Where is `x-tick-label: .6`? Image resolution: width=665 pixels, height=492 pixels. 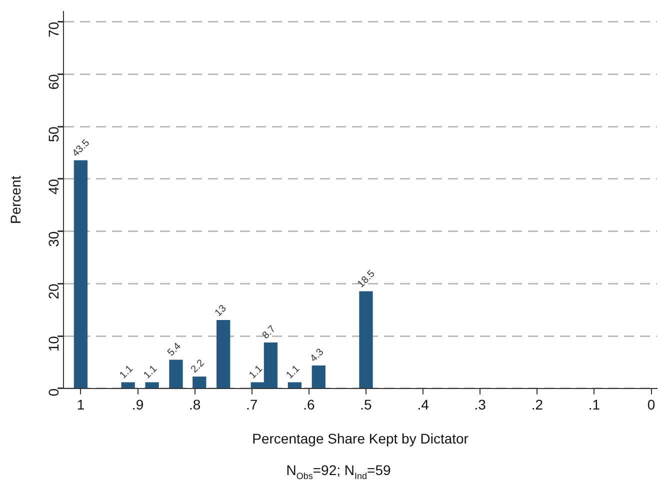
x-tick-label: .6 is located at coordinates (309, 404).